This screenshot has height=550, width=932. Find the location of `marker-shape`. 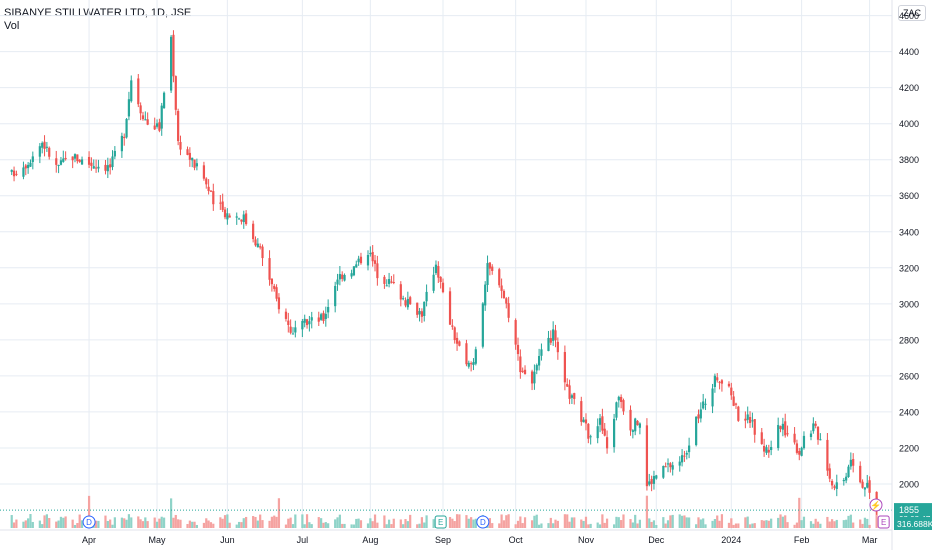

marker-shape is located at coordinates (440, 522).